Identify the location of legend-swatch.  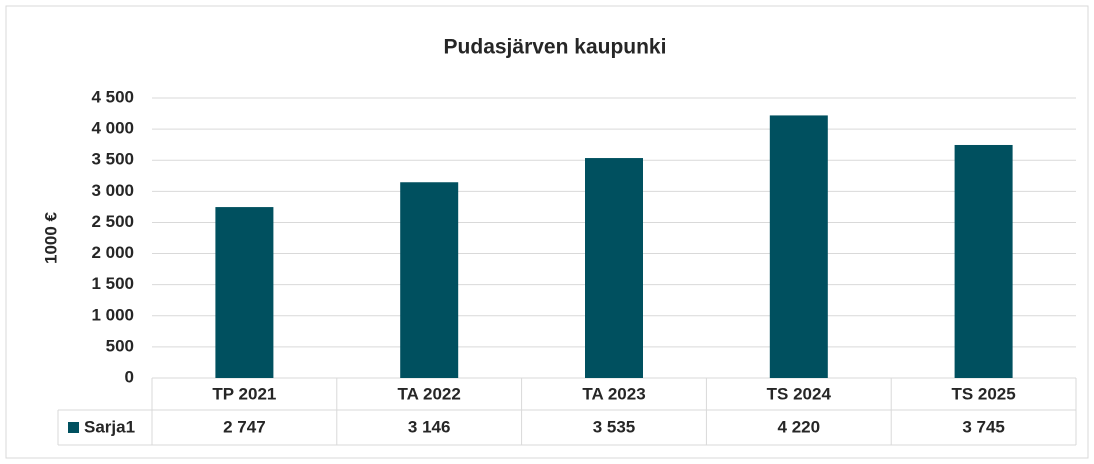
(73, 427).